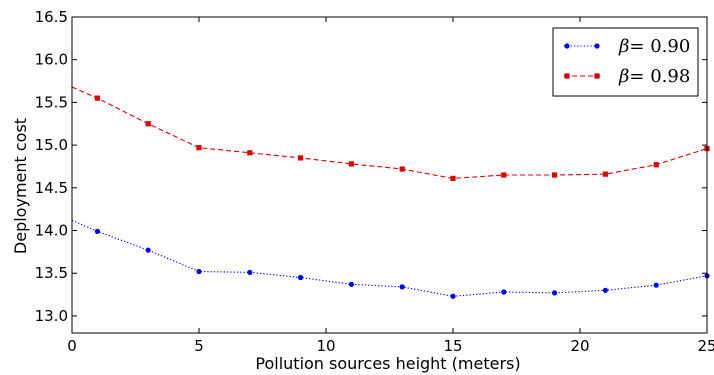  Describe the element at coordinates (579, 346) in the screenshot. I see `x-tick-label: 20` at that location.